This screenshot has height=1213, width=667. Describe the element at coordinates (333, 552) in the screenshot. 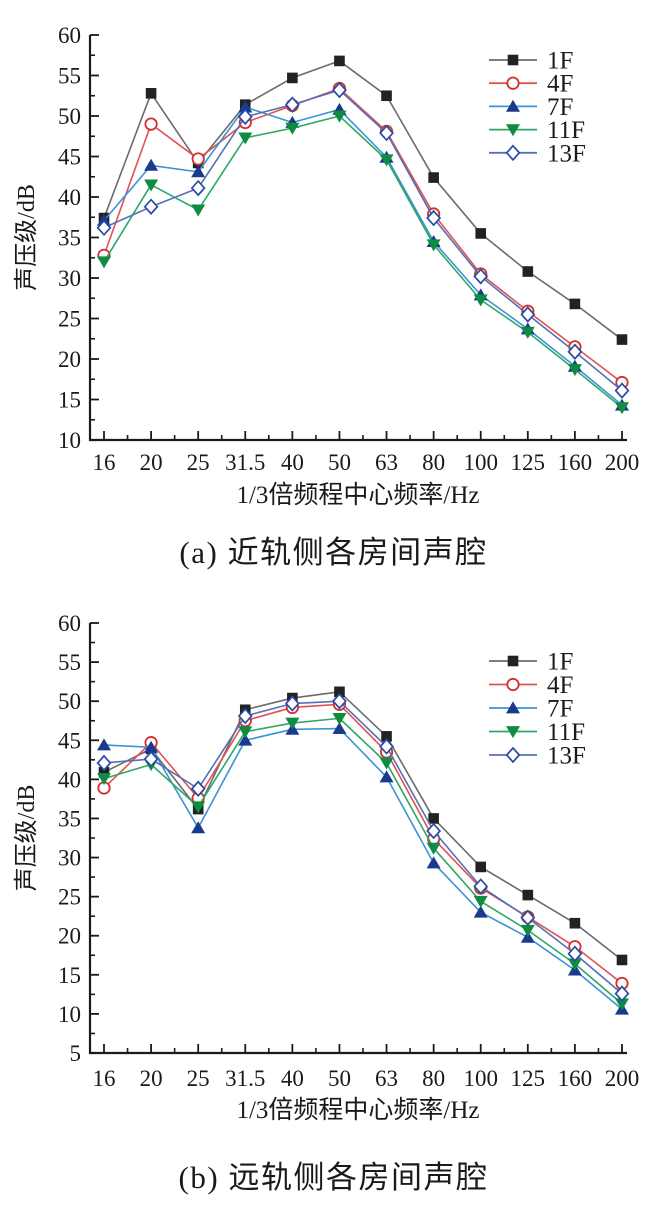

I see `chart-a-caption: (a) 近轨侧各房间声腔` at that location.